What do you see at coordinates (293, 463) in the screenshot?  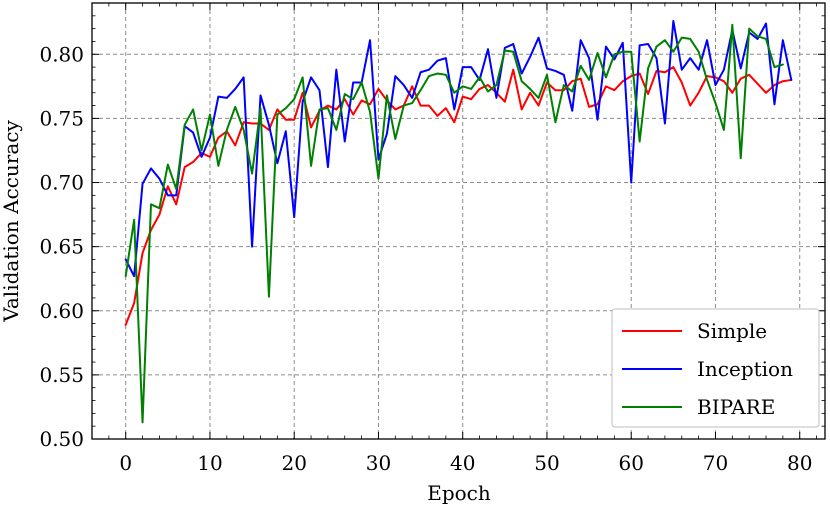 I see `x-tick-label: 20` at bounding box center [293, 463].